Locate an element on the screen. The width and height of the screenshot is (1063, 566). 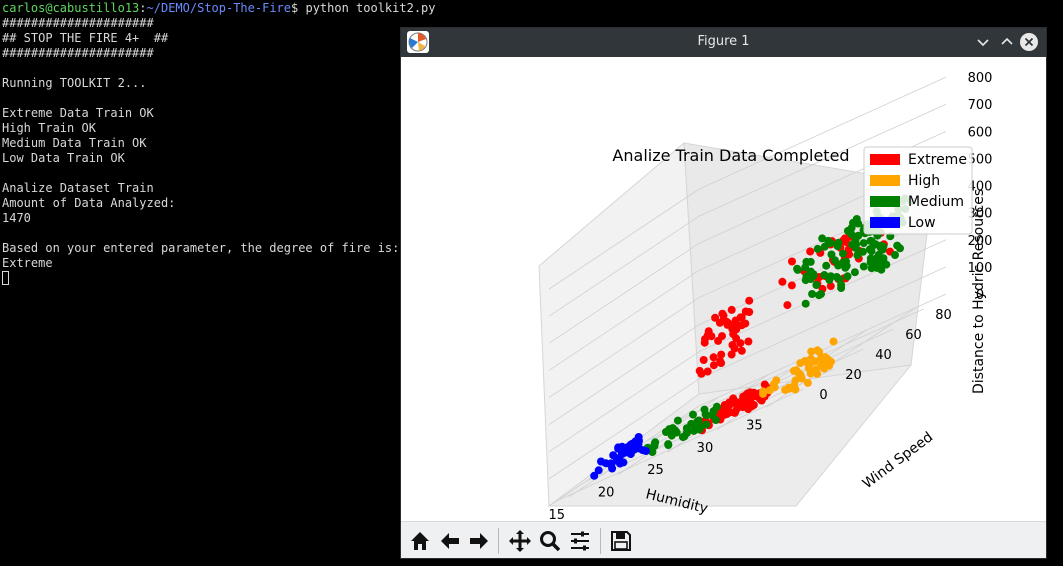
window-titlebar: Figure 1 is located at coordinates (723, 42).